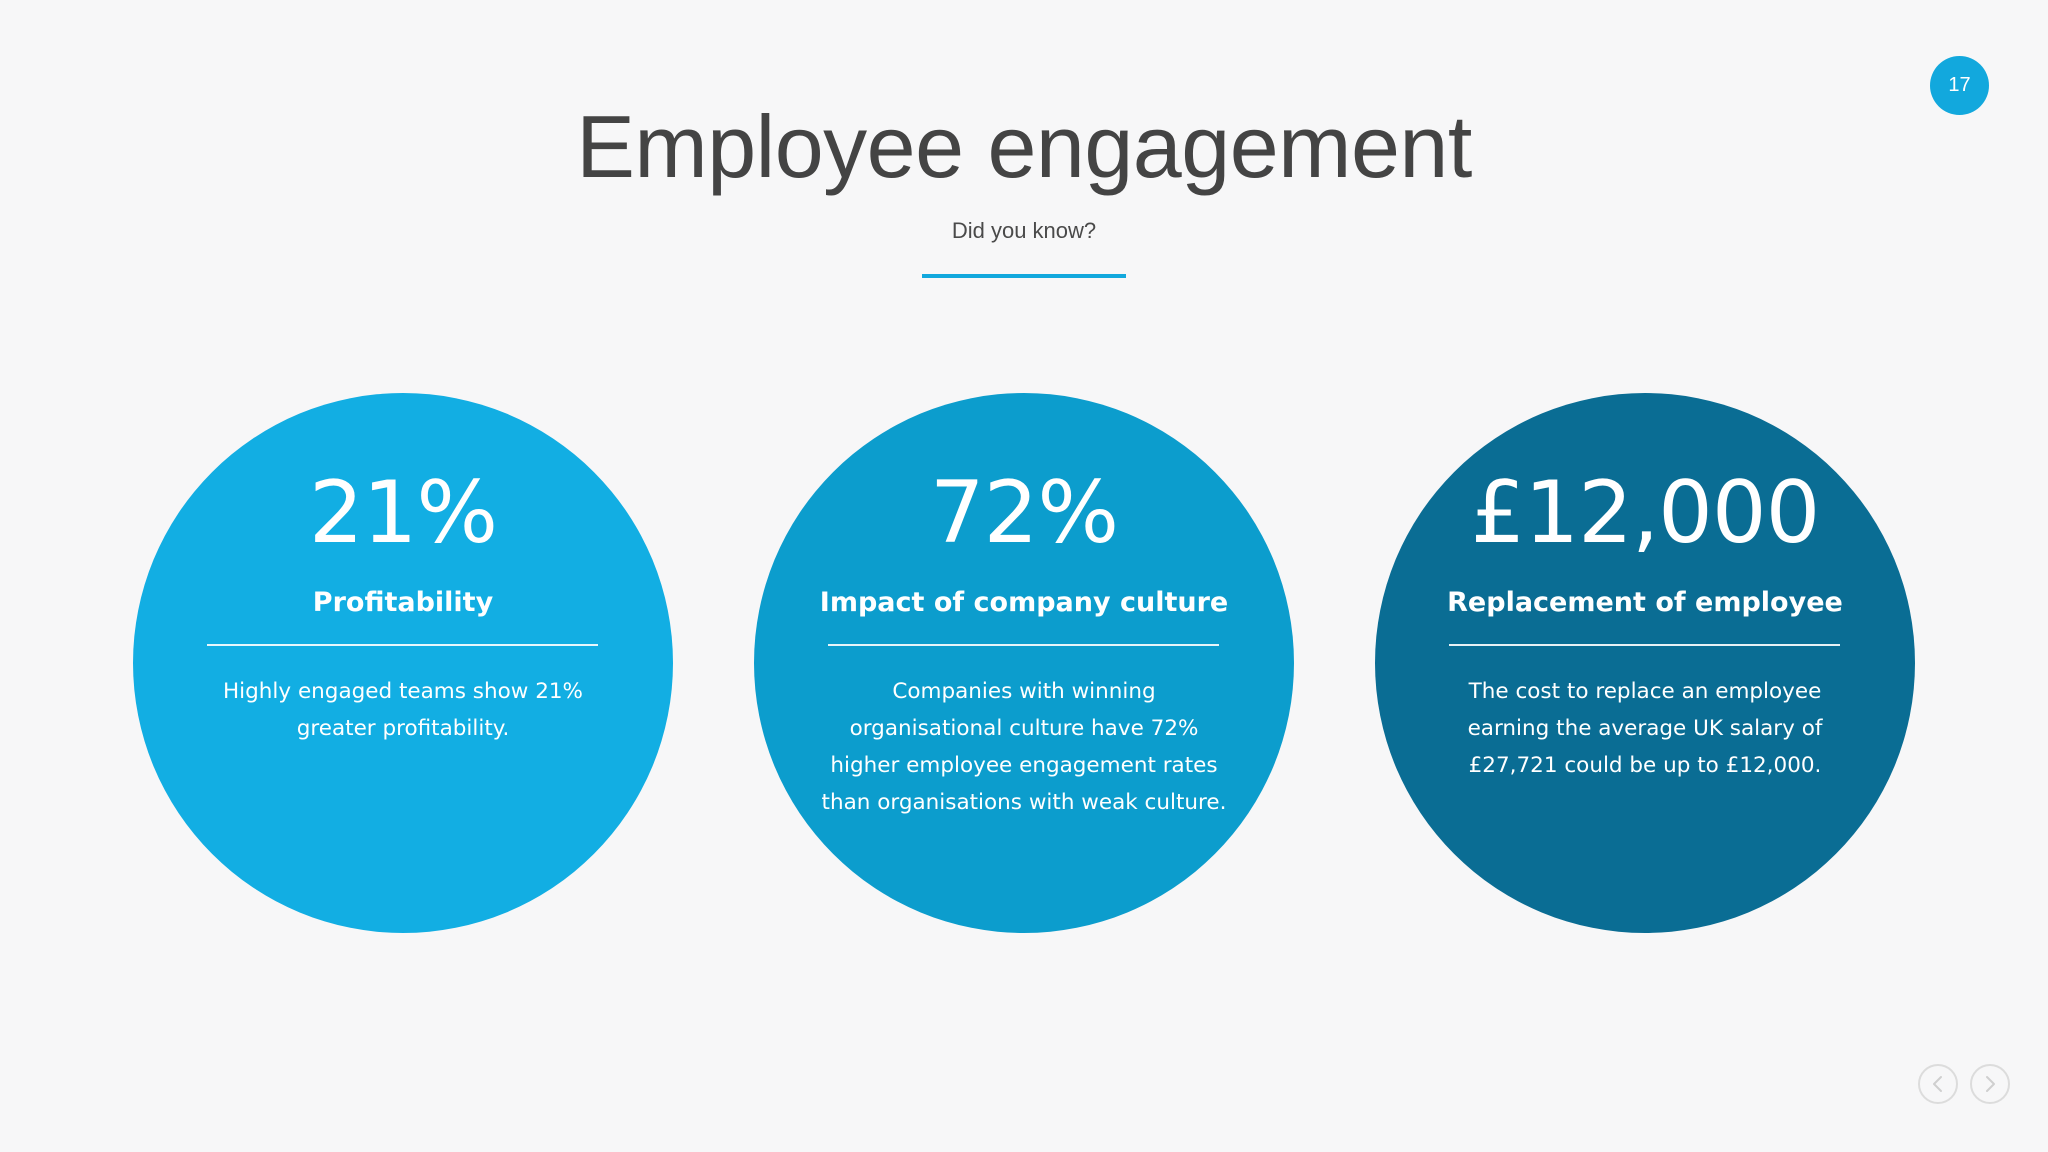 This screenshot has height=1152, width=2048. I want to click on previous-slide-button, so click(1938, 1084).